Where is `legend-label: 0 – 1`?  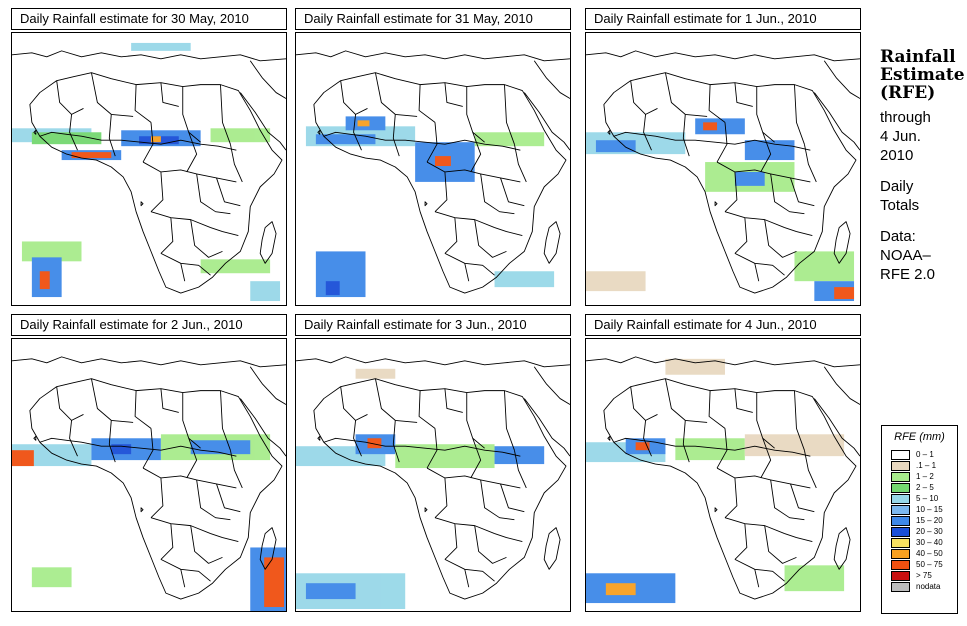
legend-label: 0 – 1 is located at coordinates (925, 454).